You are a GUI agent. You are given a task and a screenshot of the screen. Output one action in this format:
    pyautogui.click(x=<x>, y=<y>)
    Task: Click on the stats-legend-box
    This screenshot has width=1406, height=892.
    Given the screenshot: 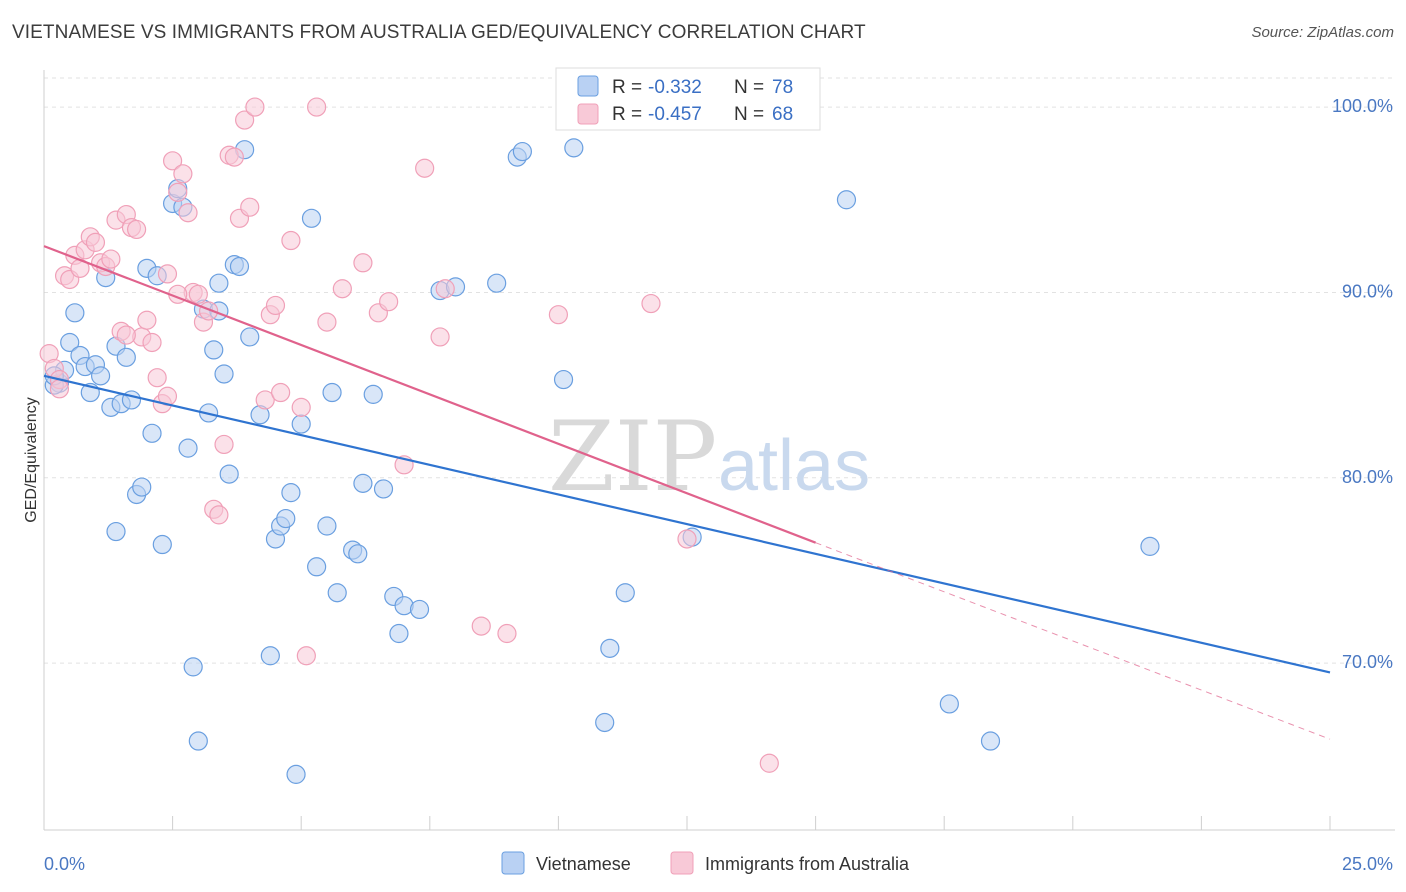 What is the action you would take?
    pyautogui.click(x=688, y=99)
    